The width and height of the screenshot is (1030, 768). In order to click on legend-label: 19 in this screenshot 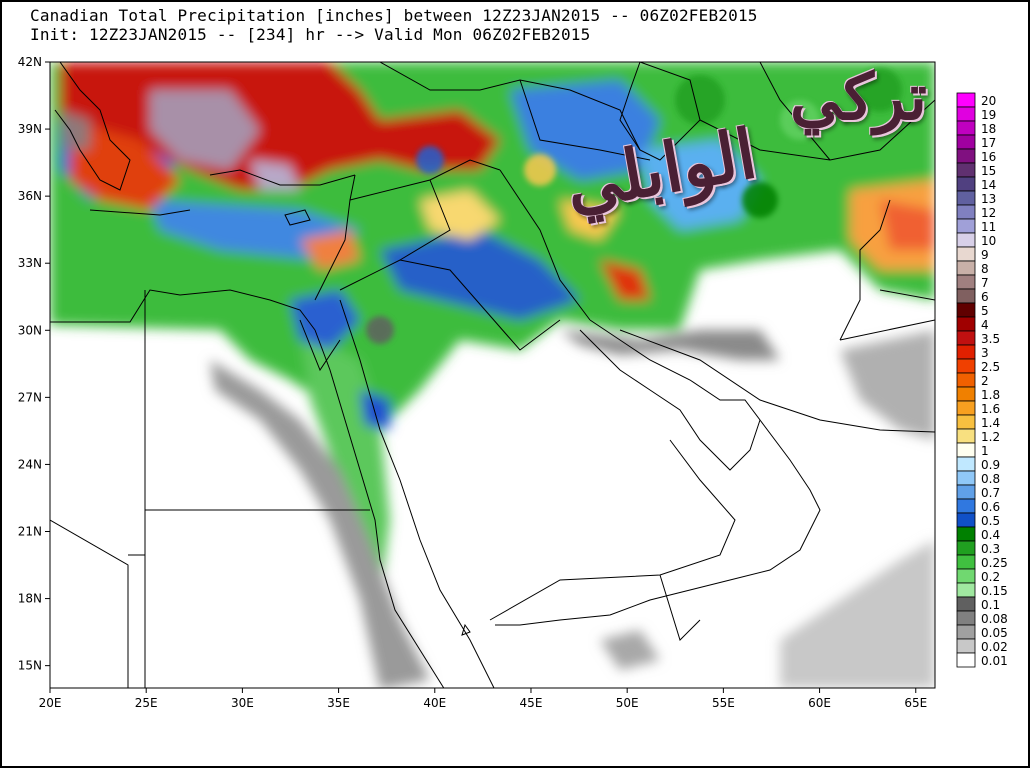, I will do `click(989, 115)`.